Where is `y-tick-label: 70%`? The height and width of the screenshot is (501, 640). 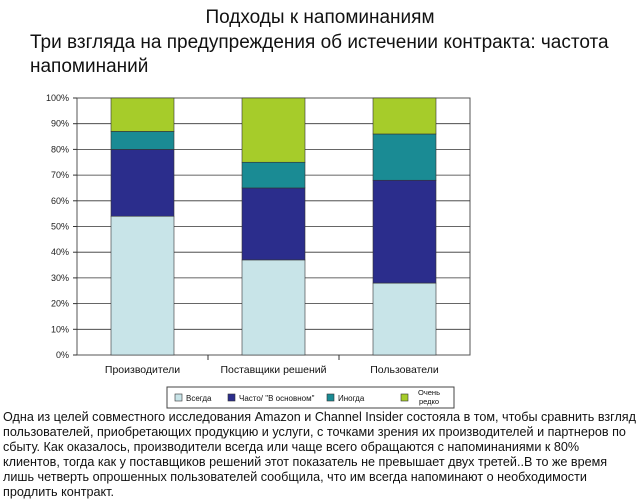 y-tick-label: 70% is located at coordinates (60, 175).